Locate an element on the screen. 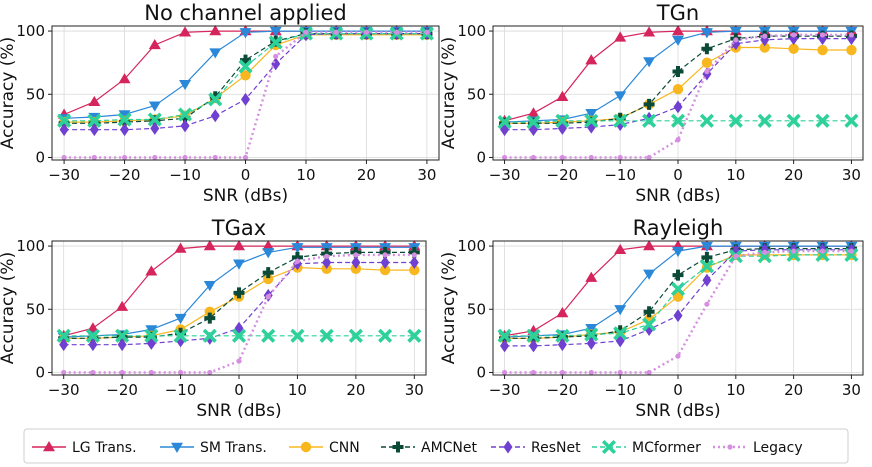  legend-label: CNN is located at coordinates (344, 448).